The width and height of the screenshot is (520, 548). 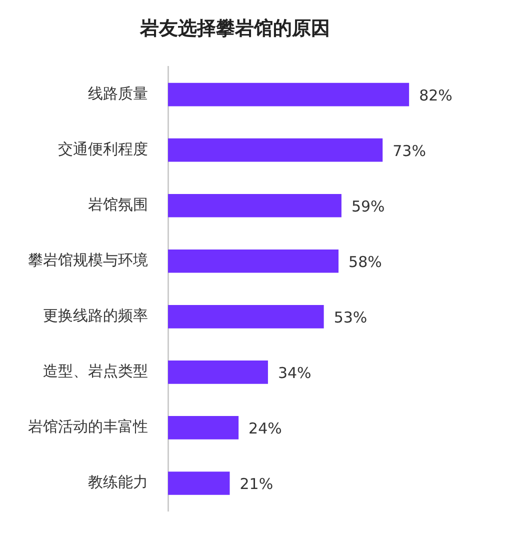 I want to click on y-tick-label: 攀岩馆规模与环境, so click(x=88, y=260).